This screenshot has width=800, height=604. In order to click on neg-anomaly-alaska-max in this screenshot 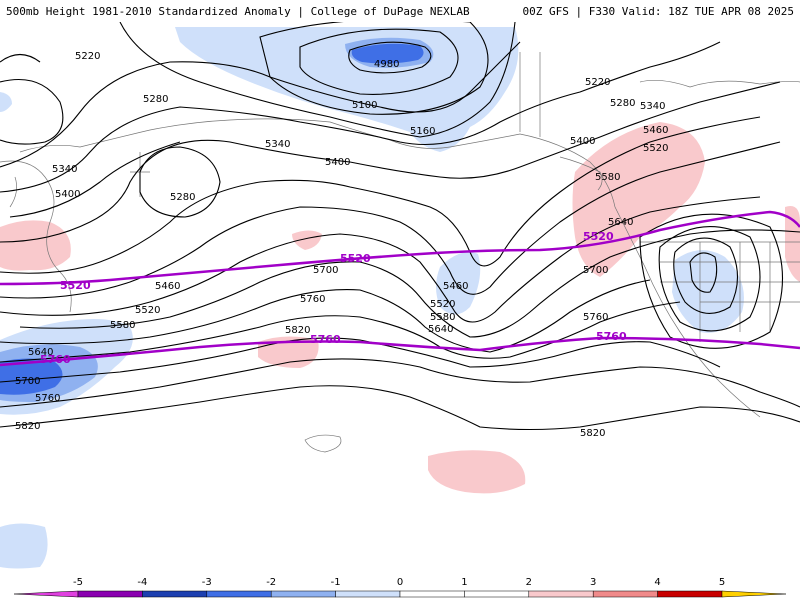, I will do `click(387, 53)`.